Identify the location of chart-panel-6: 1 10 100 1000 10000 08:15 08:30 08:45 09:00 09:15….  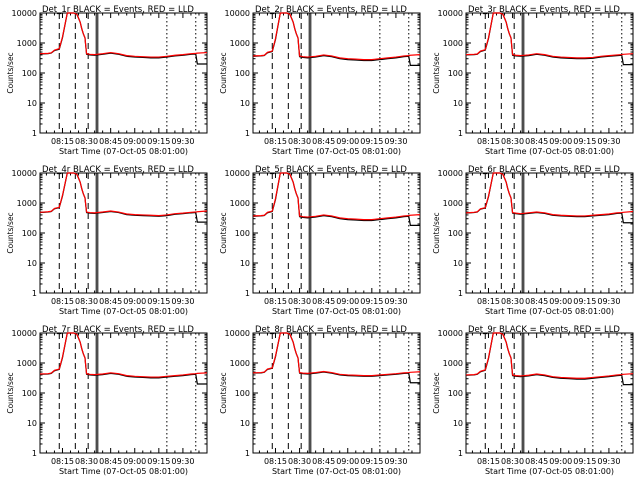
(533, 240).